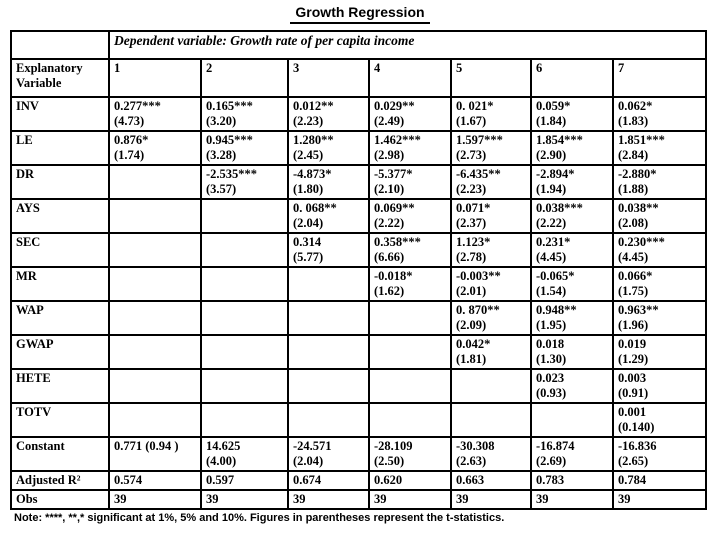  I want to click on cell: 0. 068** (2.04), so click(328, 216).